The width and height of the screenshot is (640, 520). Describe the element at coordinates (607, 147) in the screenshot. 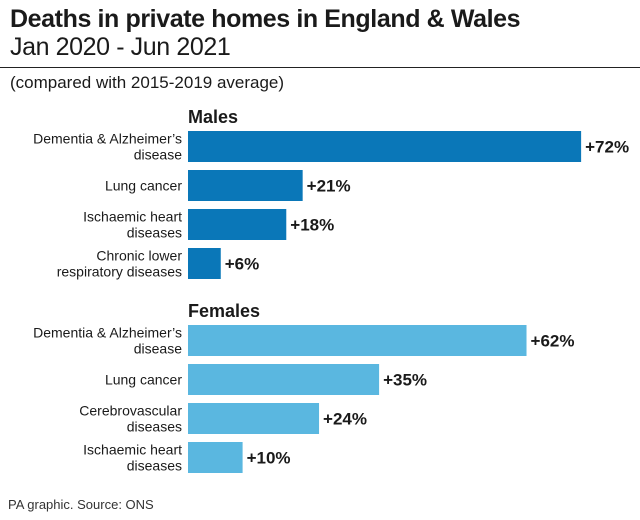

I see `males-value-label: +72%` at that location.